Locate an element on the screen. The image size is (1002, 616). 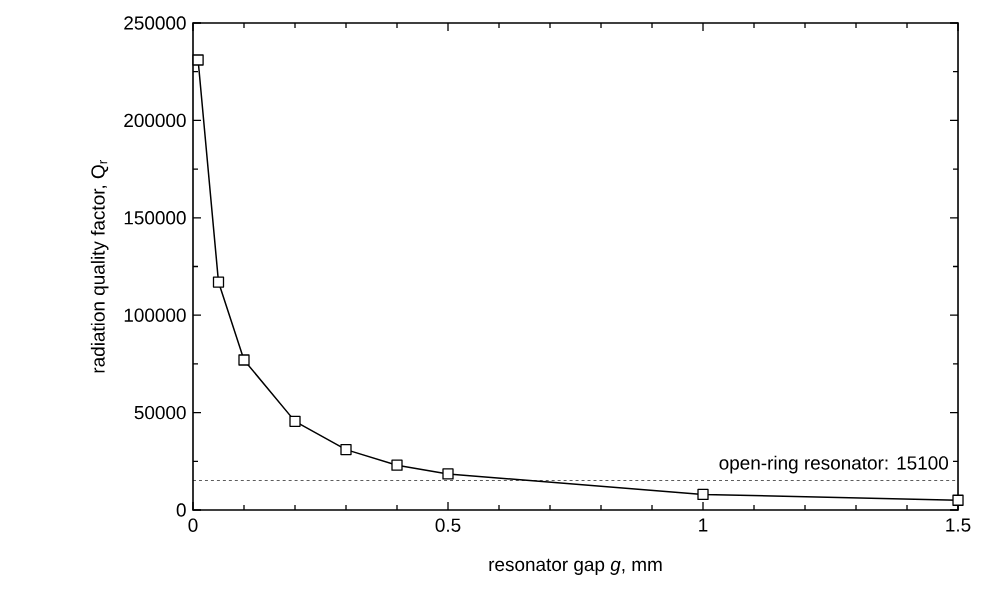
x-tick-label: 0 is located at coordinates (193, 525).